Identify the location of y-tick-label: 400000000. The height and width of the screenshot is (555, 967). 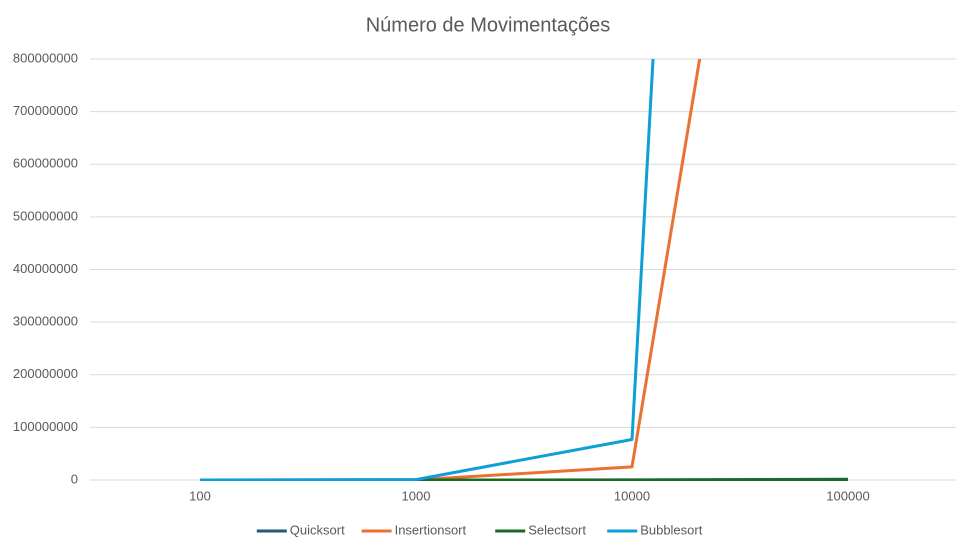
(45, 268).